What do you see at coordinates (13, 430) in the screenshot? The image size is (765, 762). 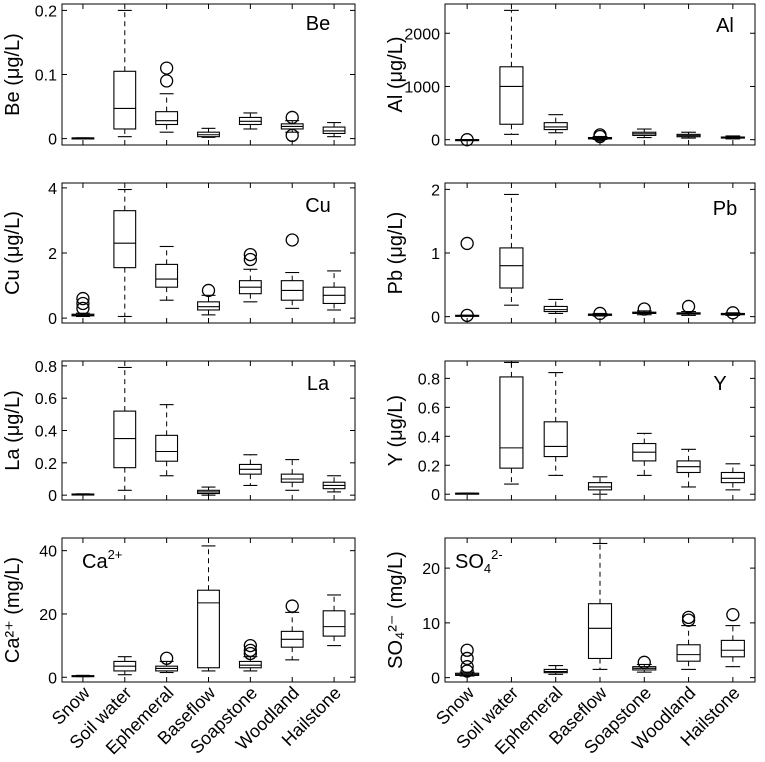 I see `y-axis-label: La (μg/L)` at bounding box center [13, 430].